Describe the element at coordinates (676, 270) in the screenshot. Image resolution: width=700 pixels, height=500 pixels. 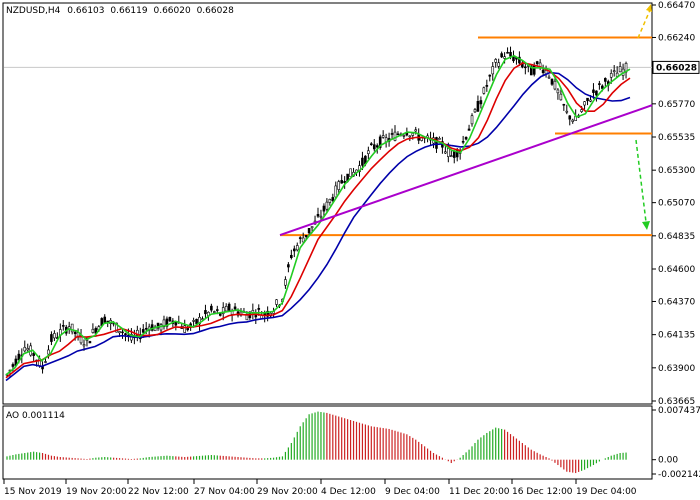
I see `price-tick-label: 0.64600` at that location.